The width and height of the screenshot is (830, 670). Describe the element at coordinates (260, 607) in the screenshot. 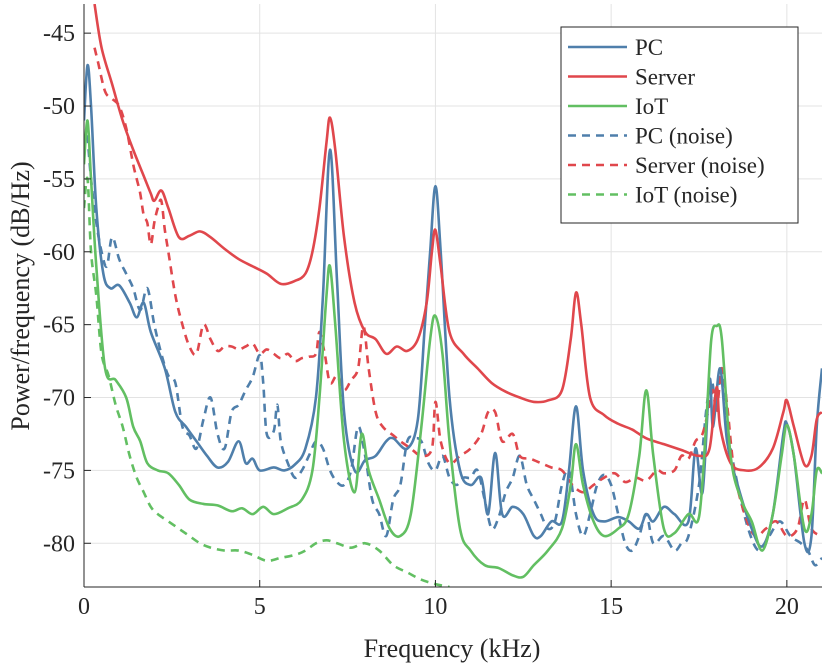

I see `x-tick-label: 5` at that location.